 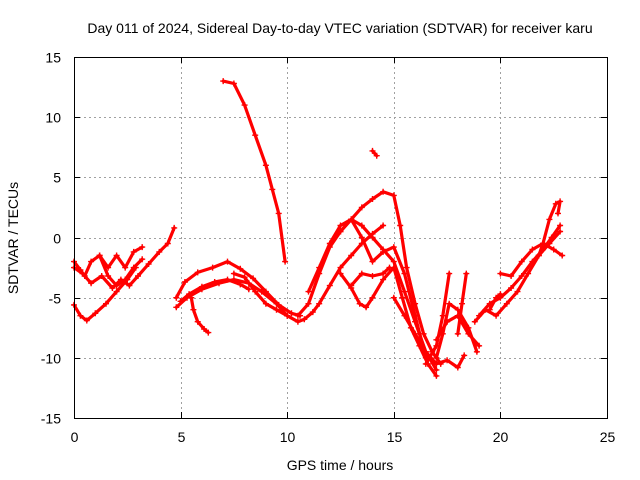 I want to click on y-tick-label: 5, so click(x=57, y=178).